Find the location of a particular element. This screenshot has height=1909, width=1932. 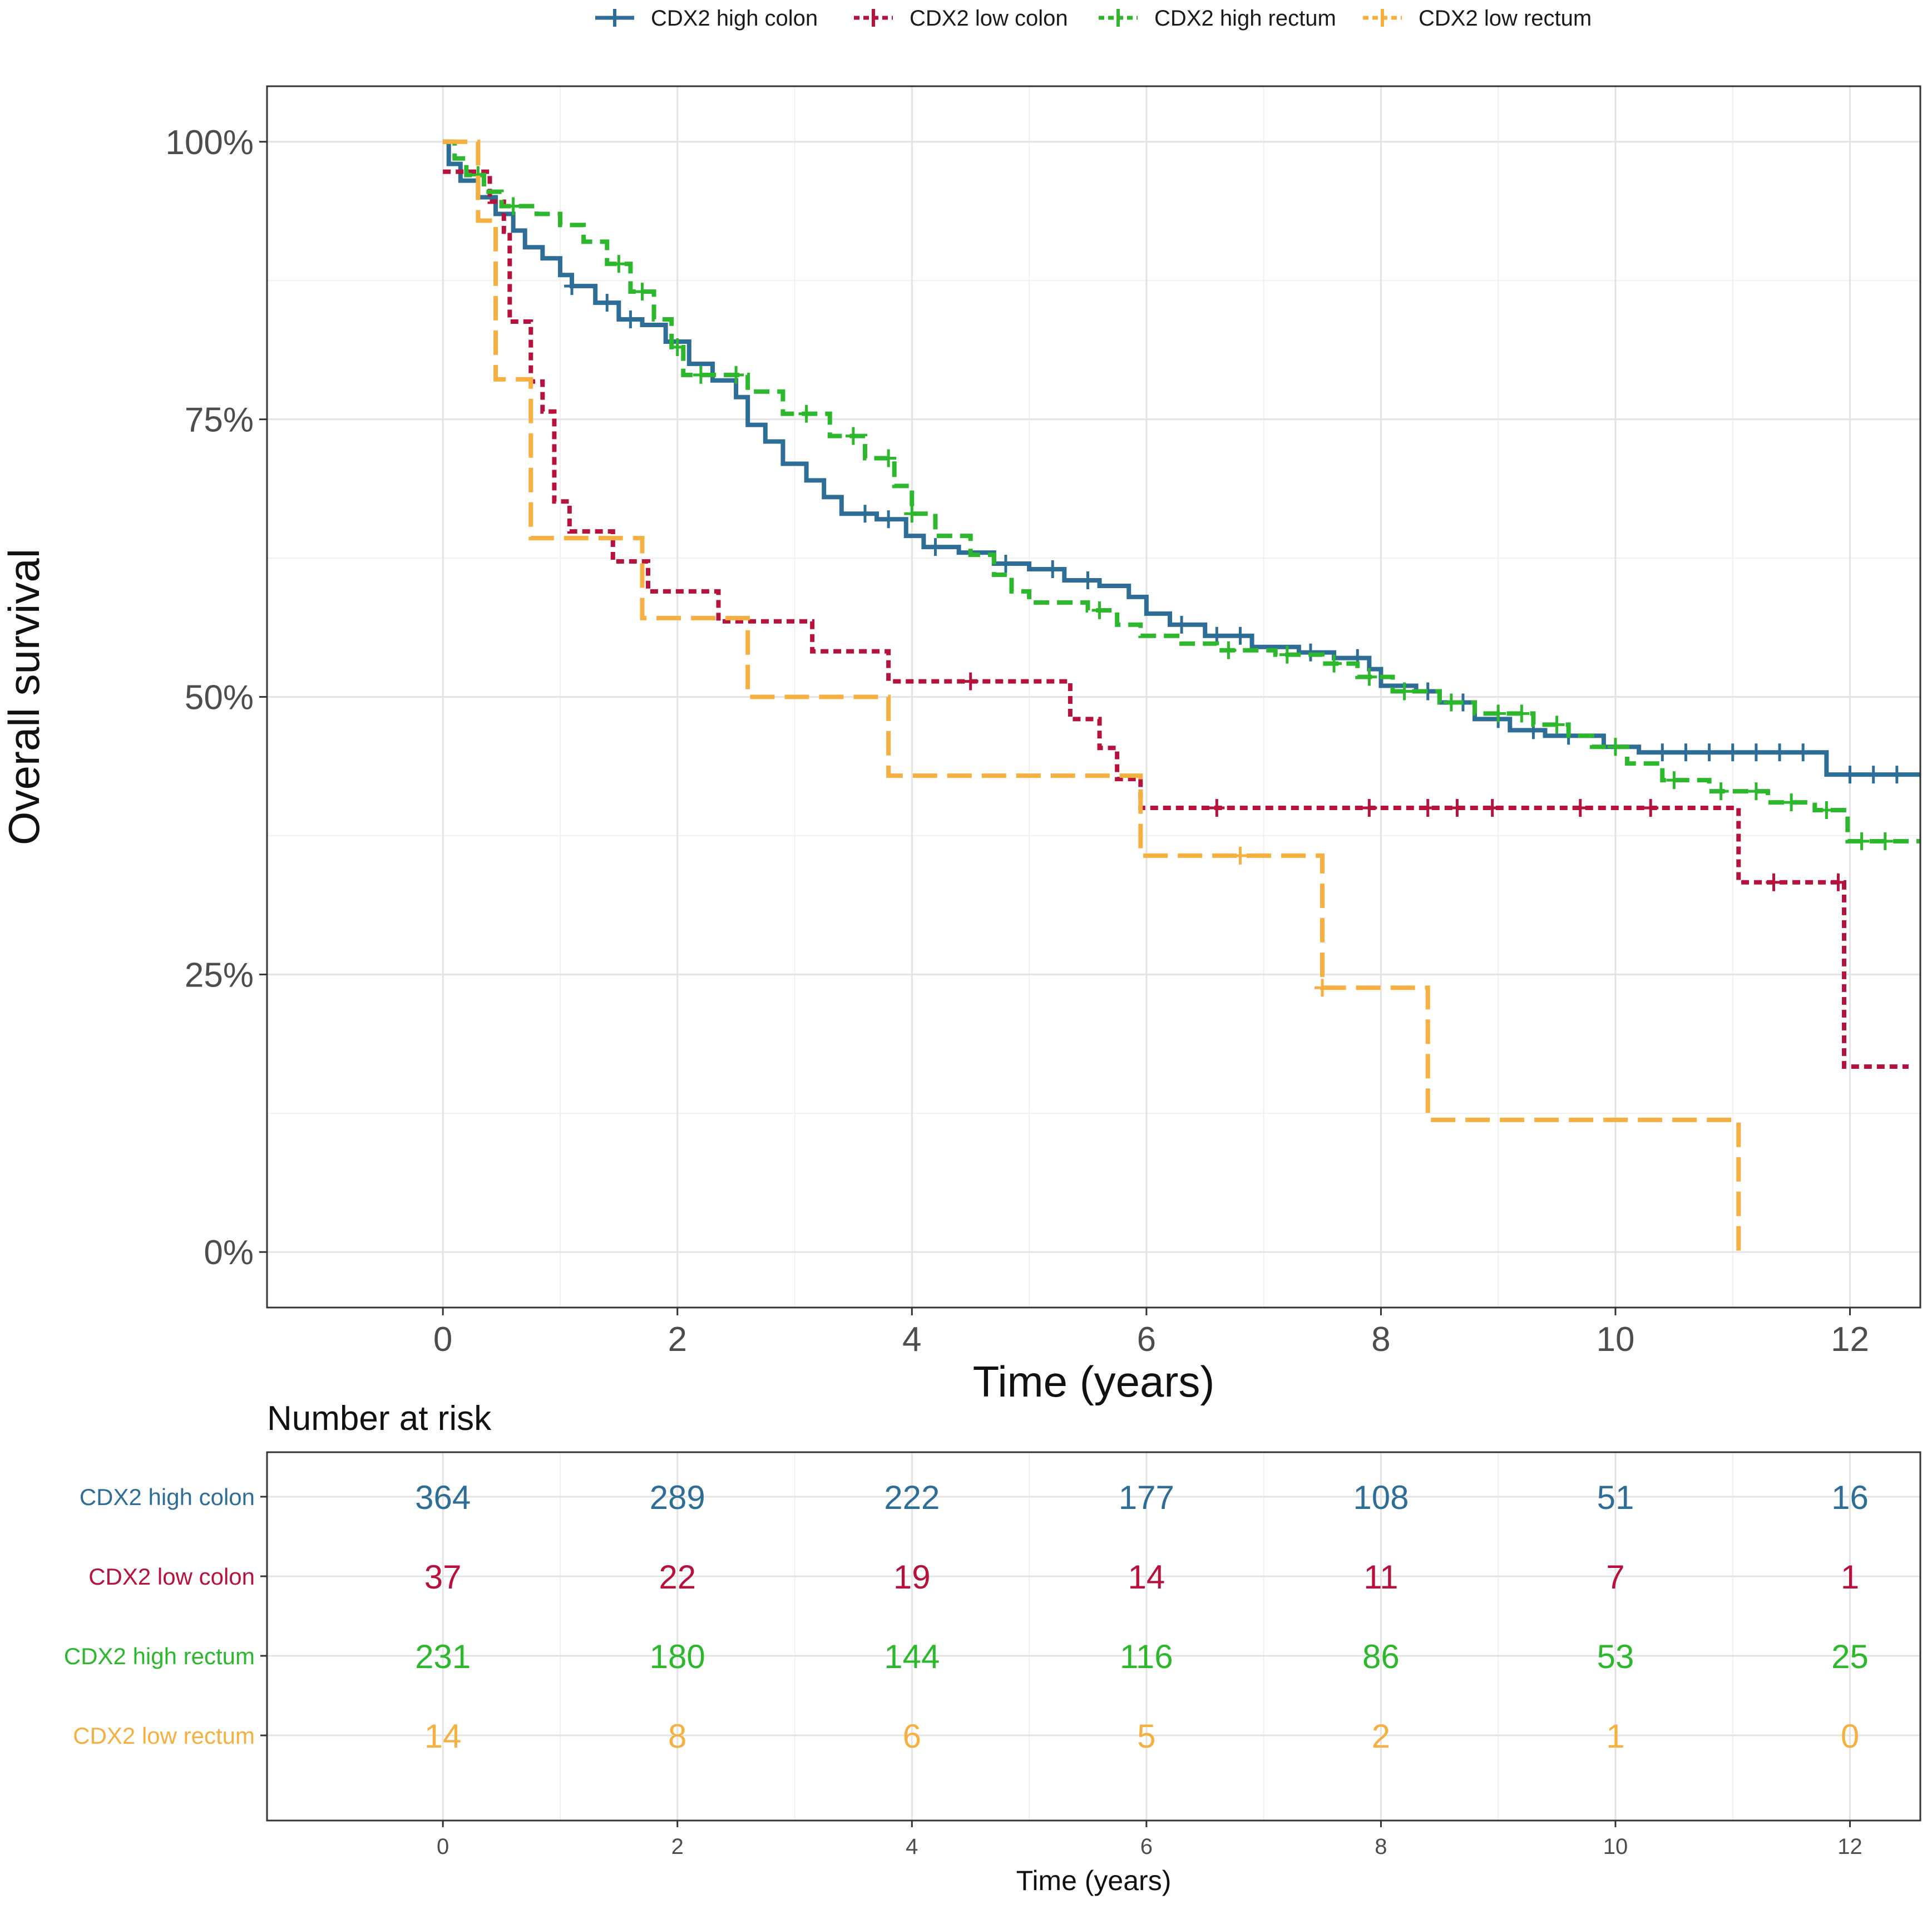

risk-count: 116 is located at coordinates (1146, 1656).